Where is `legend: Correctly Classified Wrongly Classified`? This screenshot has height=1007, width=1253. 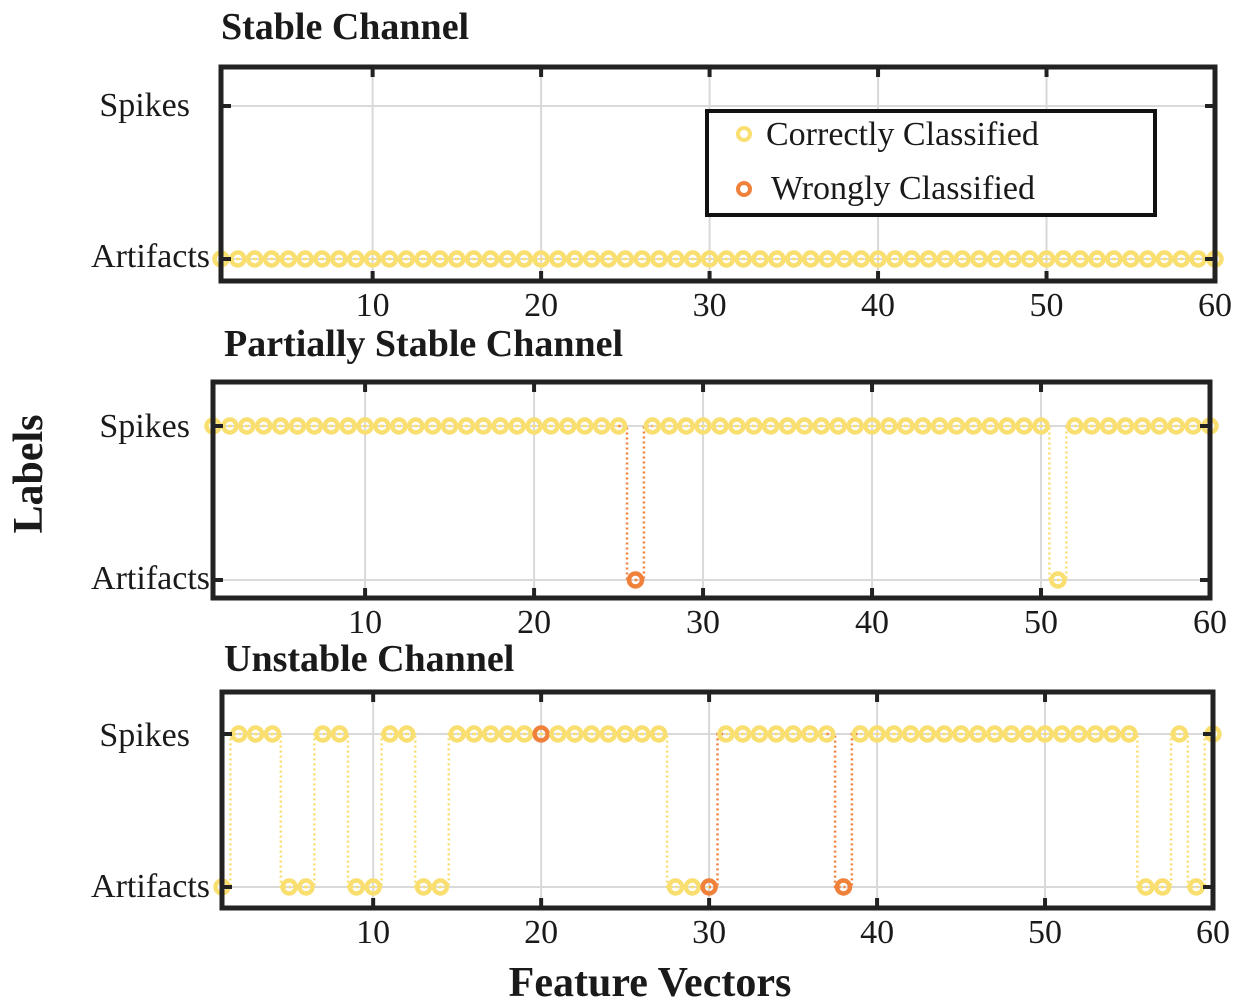 legend: Correctly Classified Wrongly Classified is located at coordinates (931, 163).